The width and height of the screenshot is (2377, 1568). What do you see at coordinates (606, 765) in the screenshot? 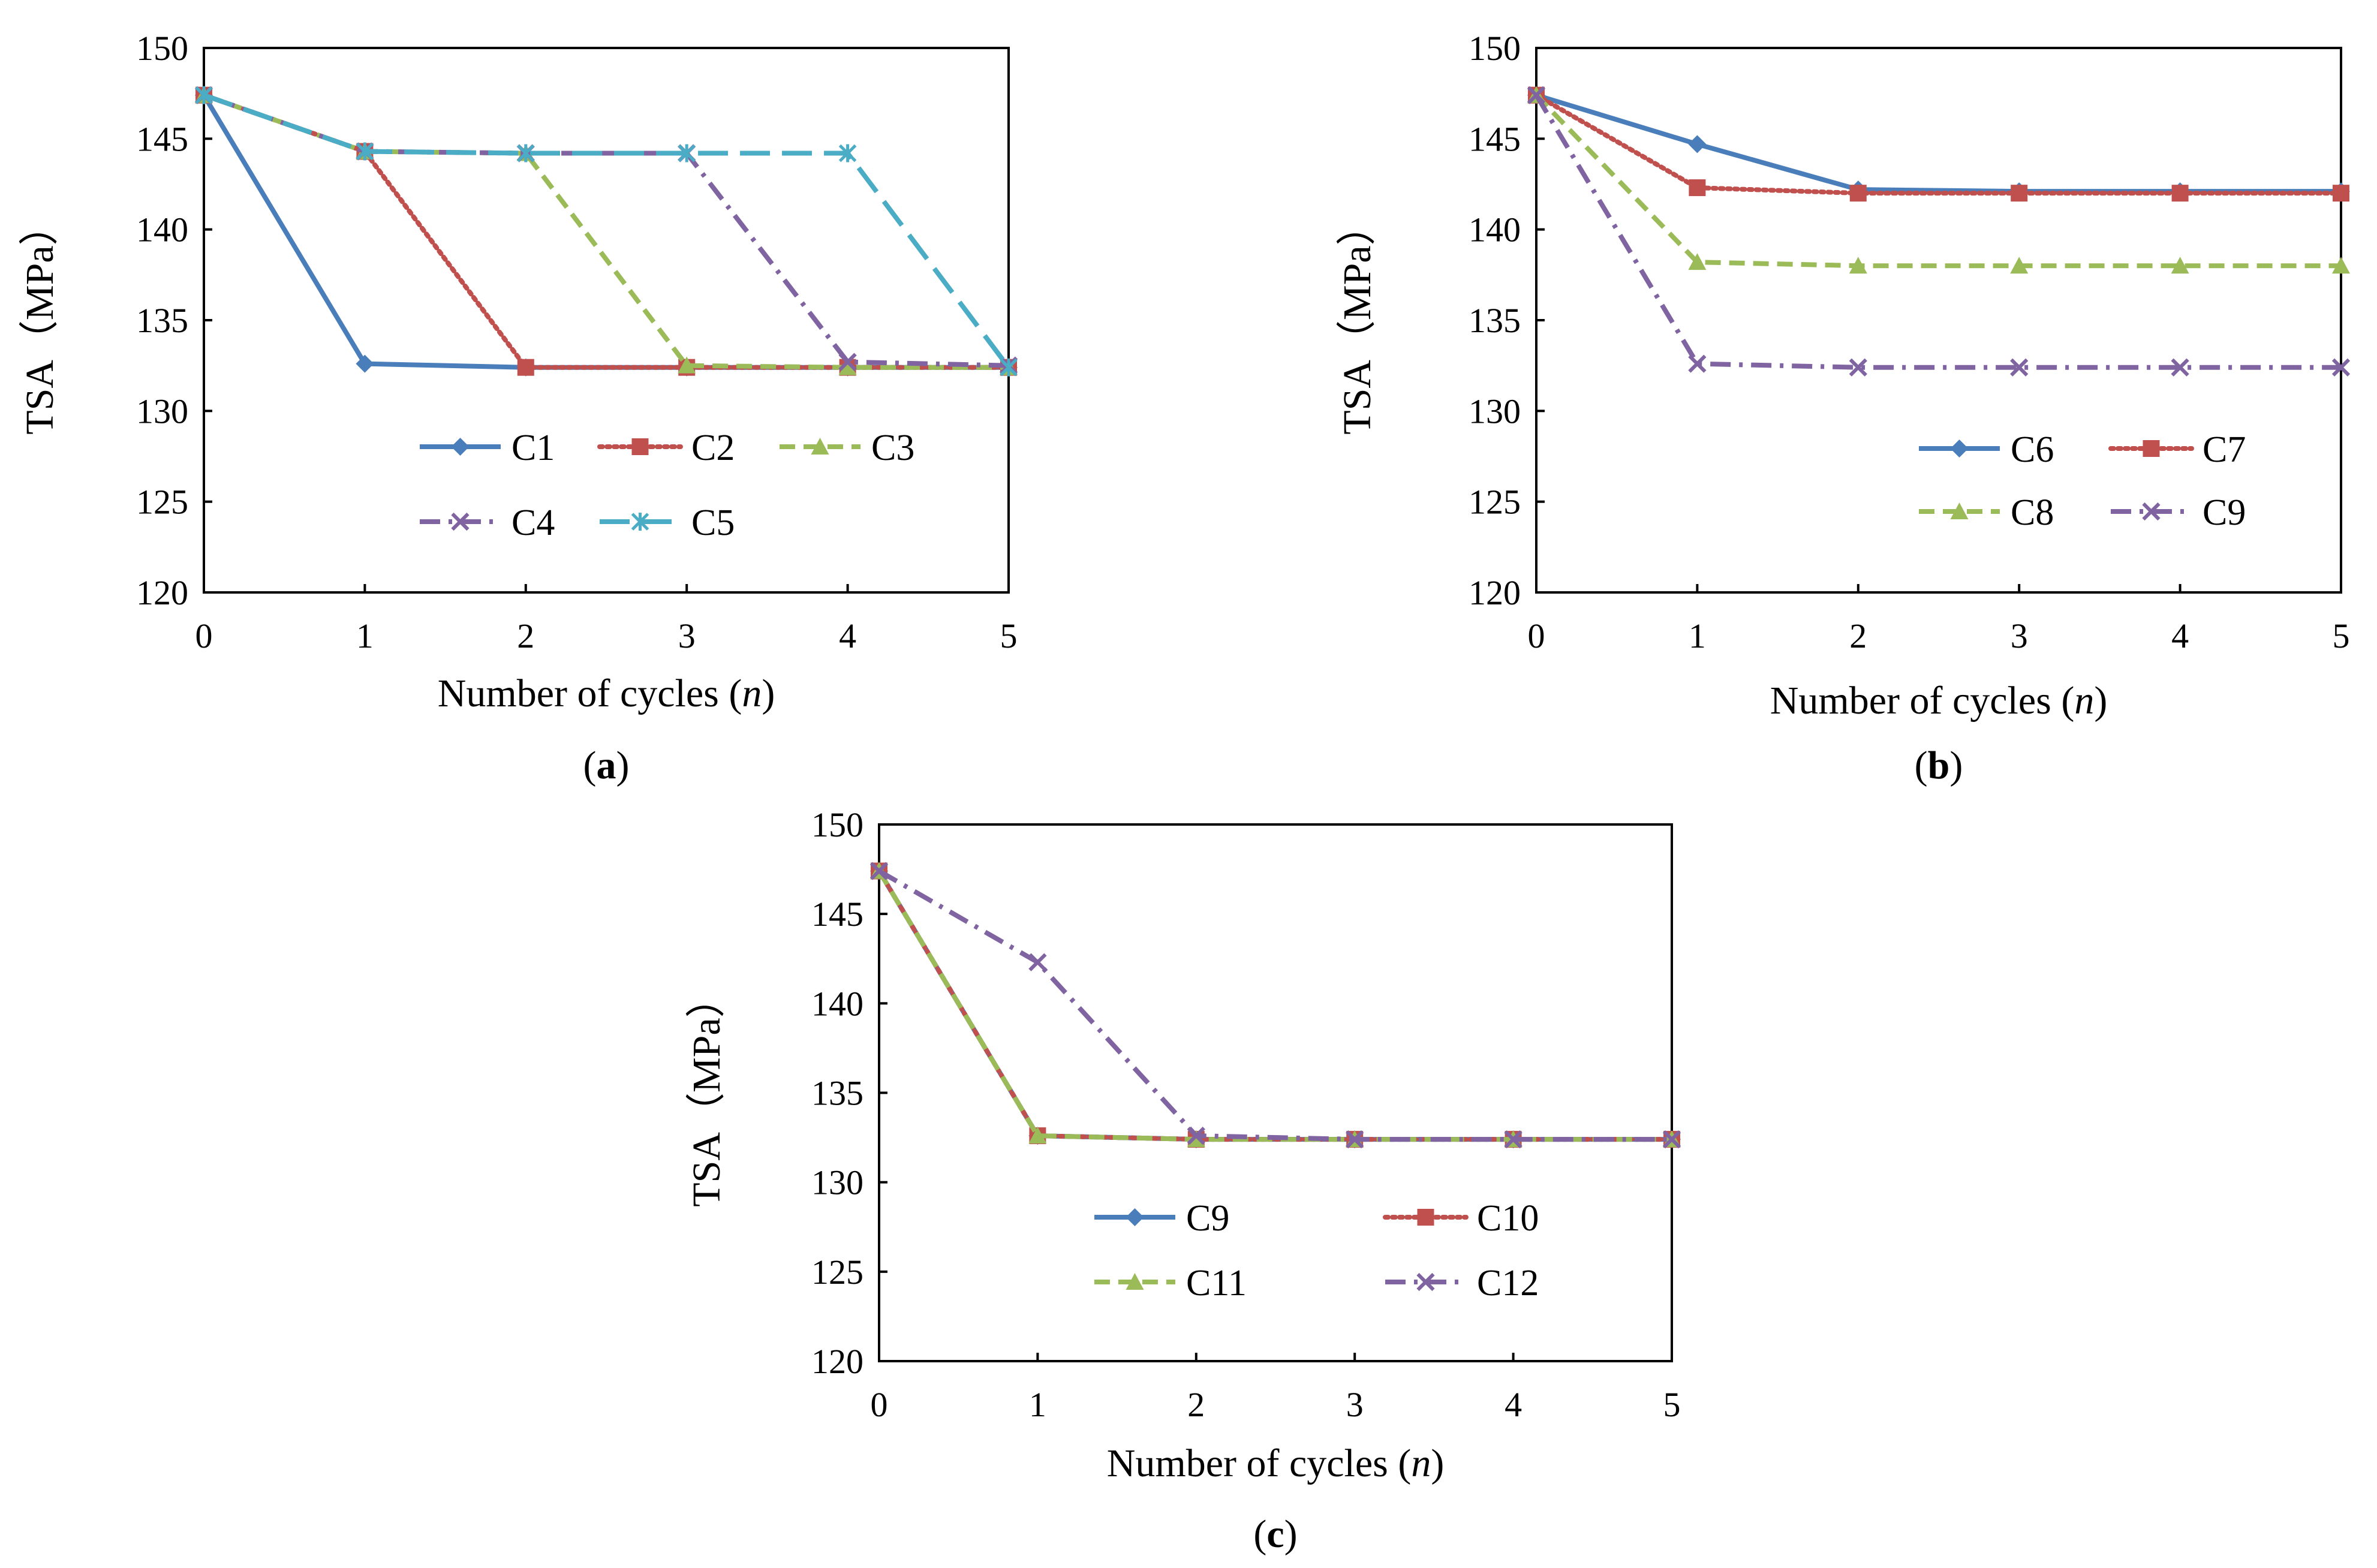
I see `panel-label: (a)` at bounding box center [606, 765].